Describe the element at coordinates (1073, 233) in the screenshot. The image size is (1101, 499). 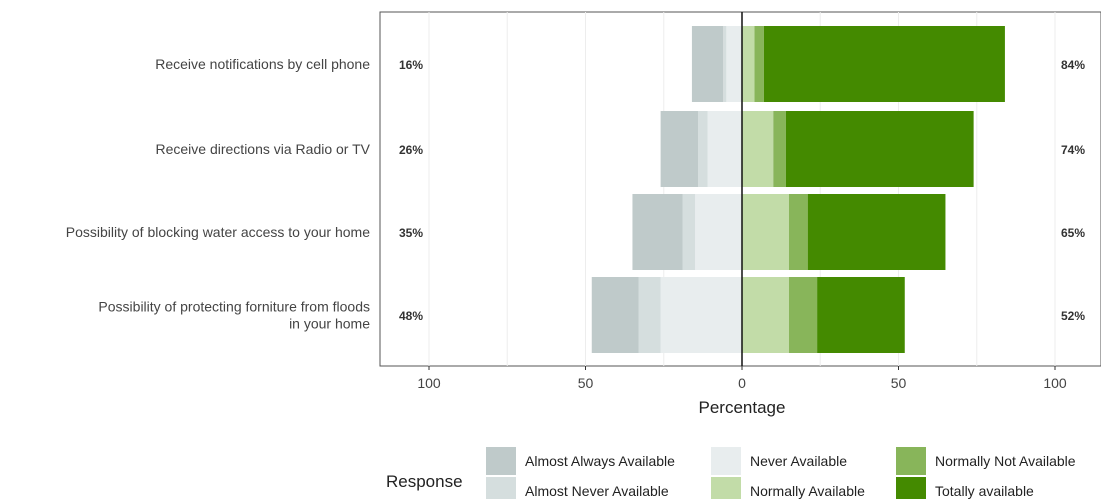
I see `right-total-label: 65%` at that location.